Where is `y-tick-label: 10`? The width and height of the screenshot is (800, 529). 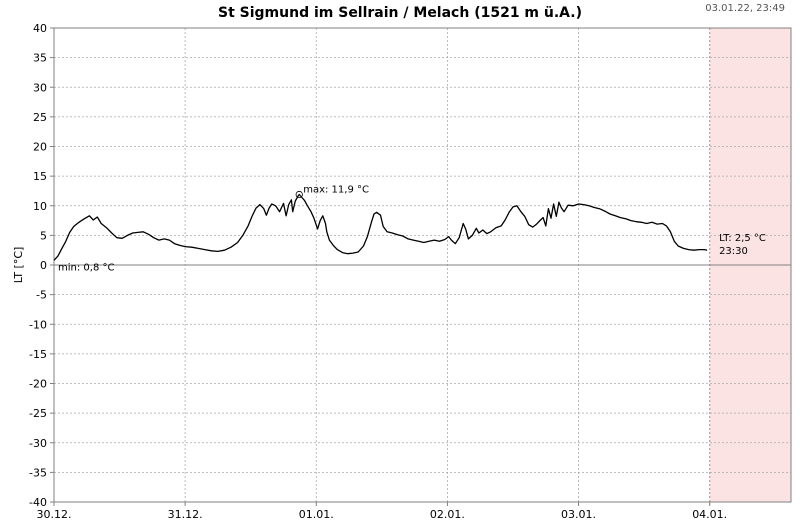
y-tick-label: 10 is located at coordinates (40, 206).